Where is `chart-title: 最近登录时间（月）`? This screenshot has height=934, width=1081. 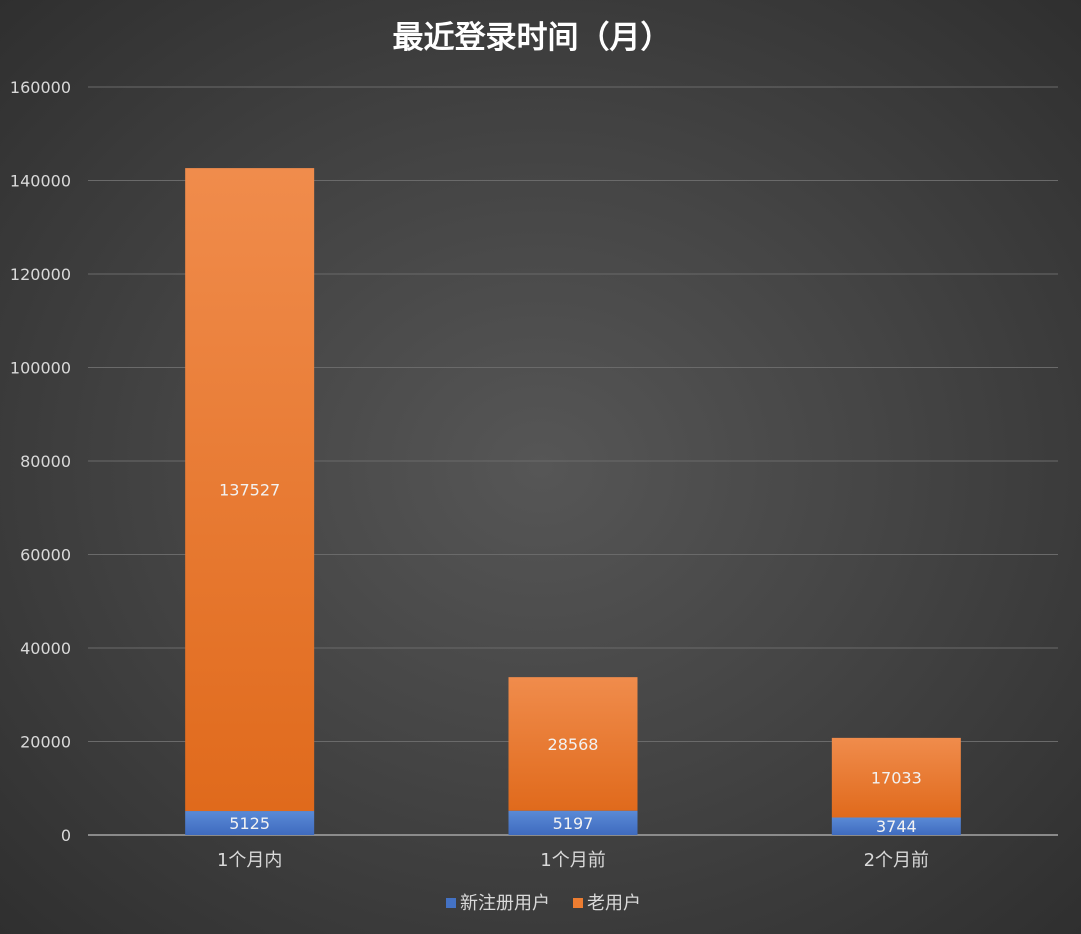
chart-title: 最近登录时间（月） is located at coordinates (532, 38).